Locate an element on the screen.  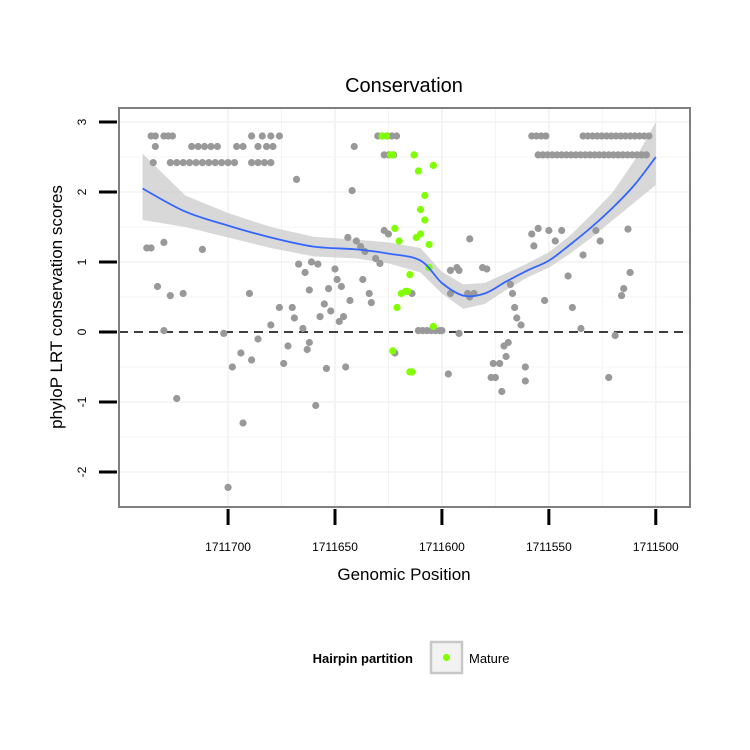
points-mature is located at coordinates (407, 254).